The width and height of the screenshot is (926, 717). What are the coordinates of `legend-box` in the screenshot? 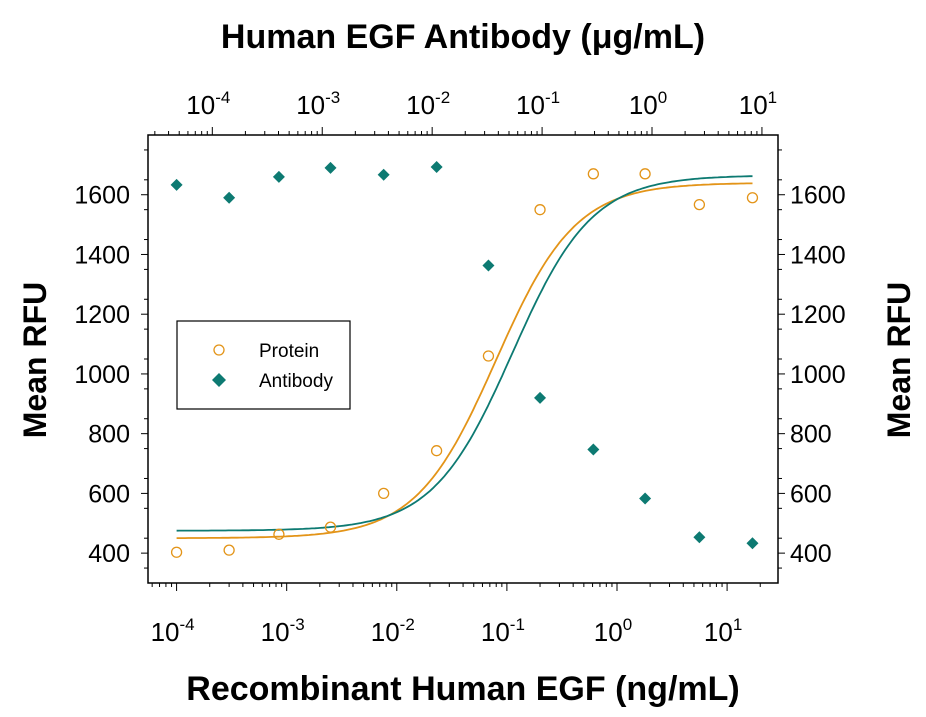 It's located at (263, 365).